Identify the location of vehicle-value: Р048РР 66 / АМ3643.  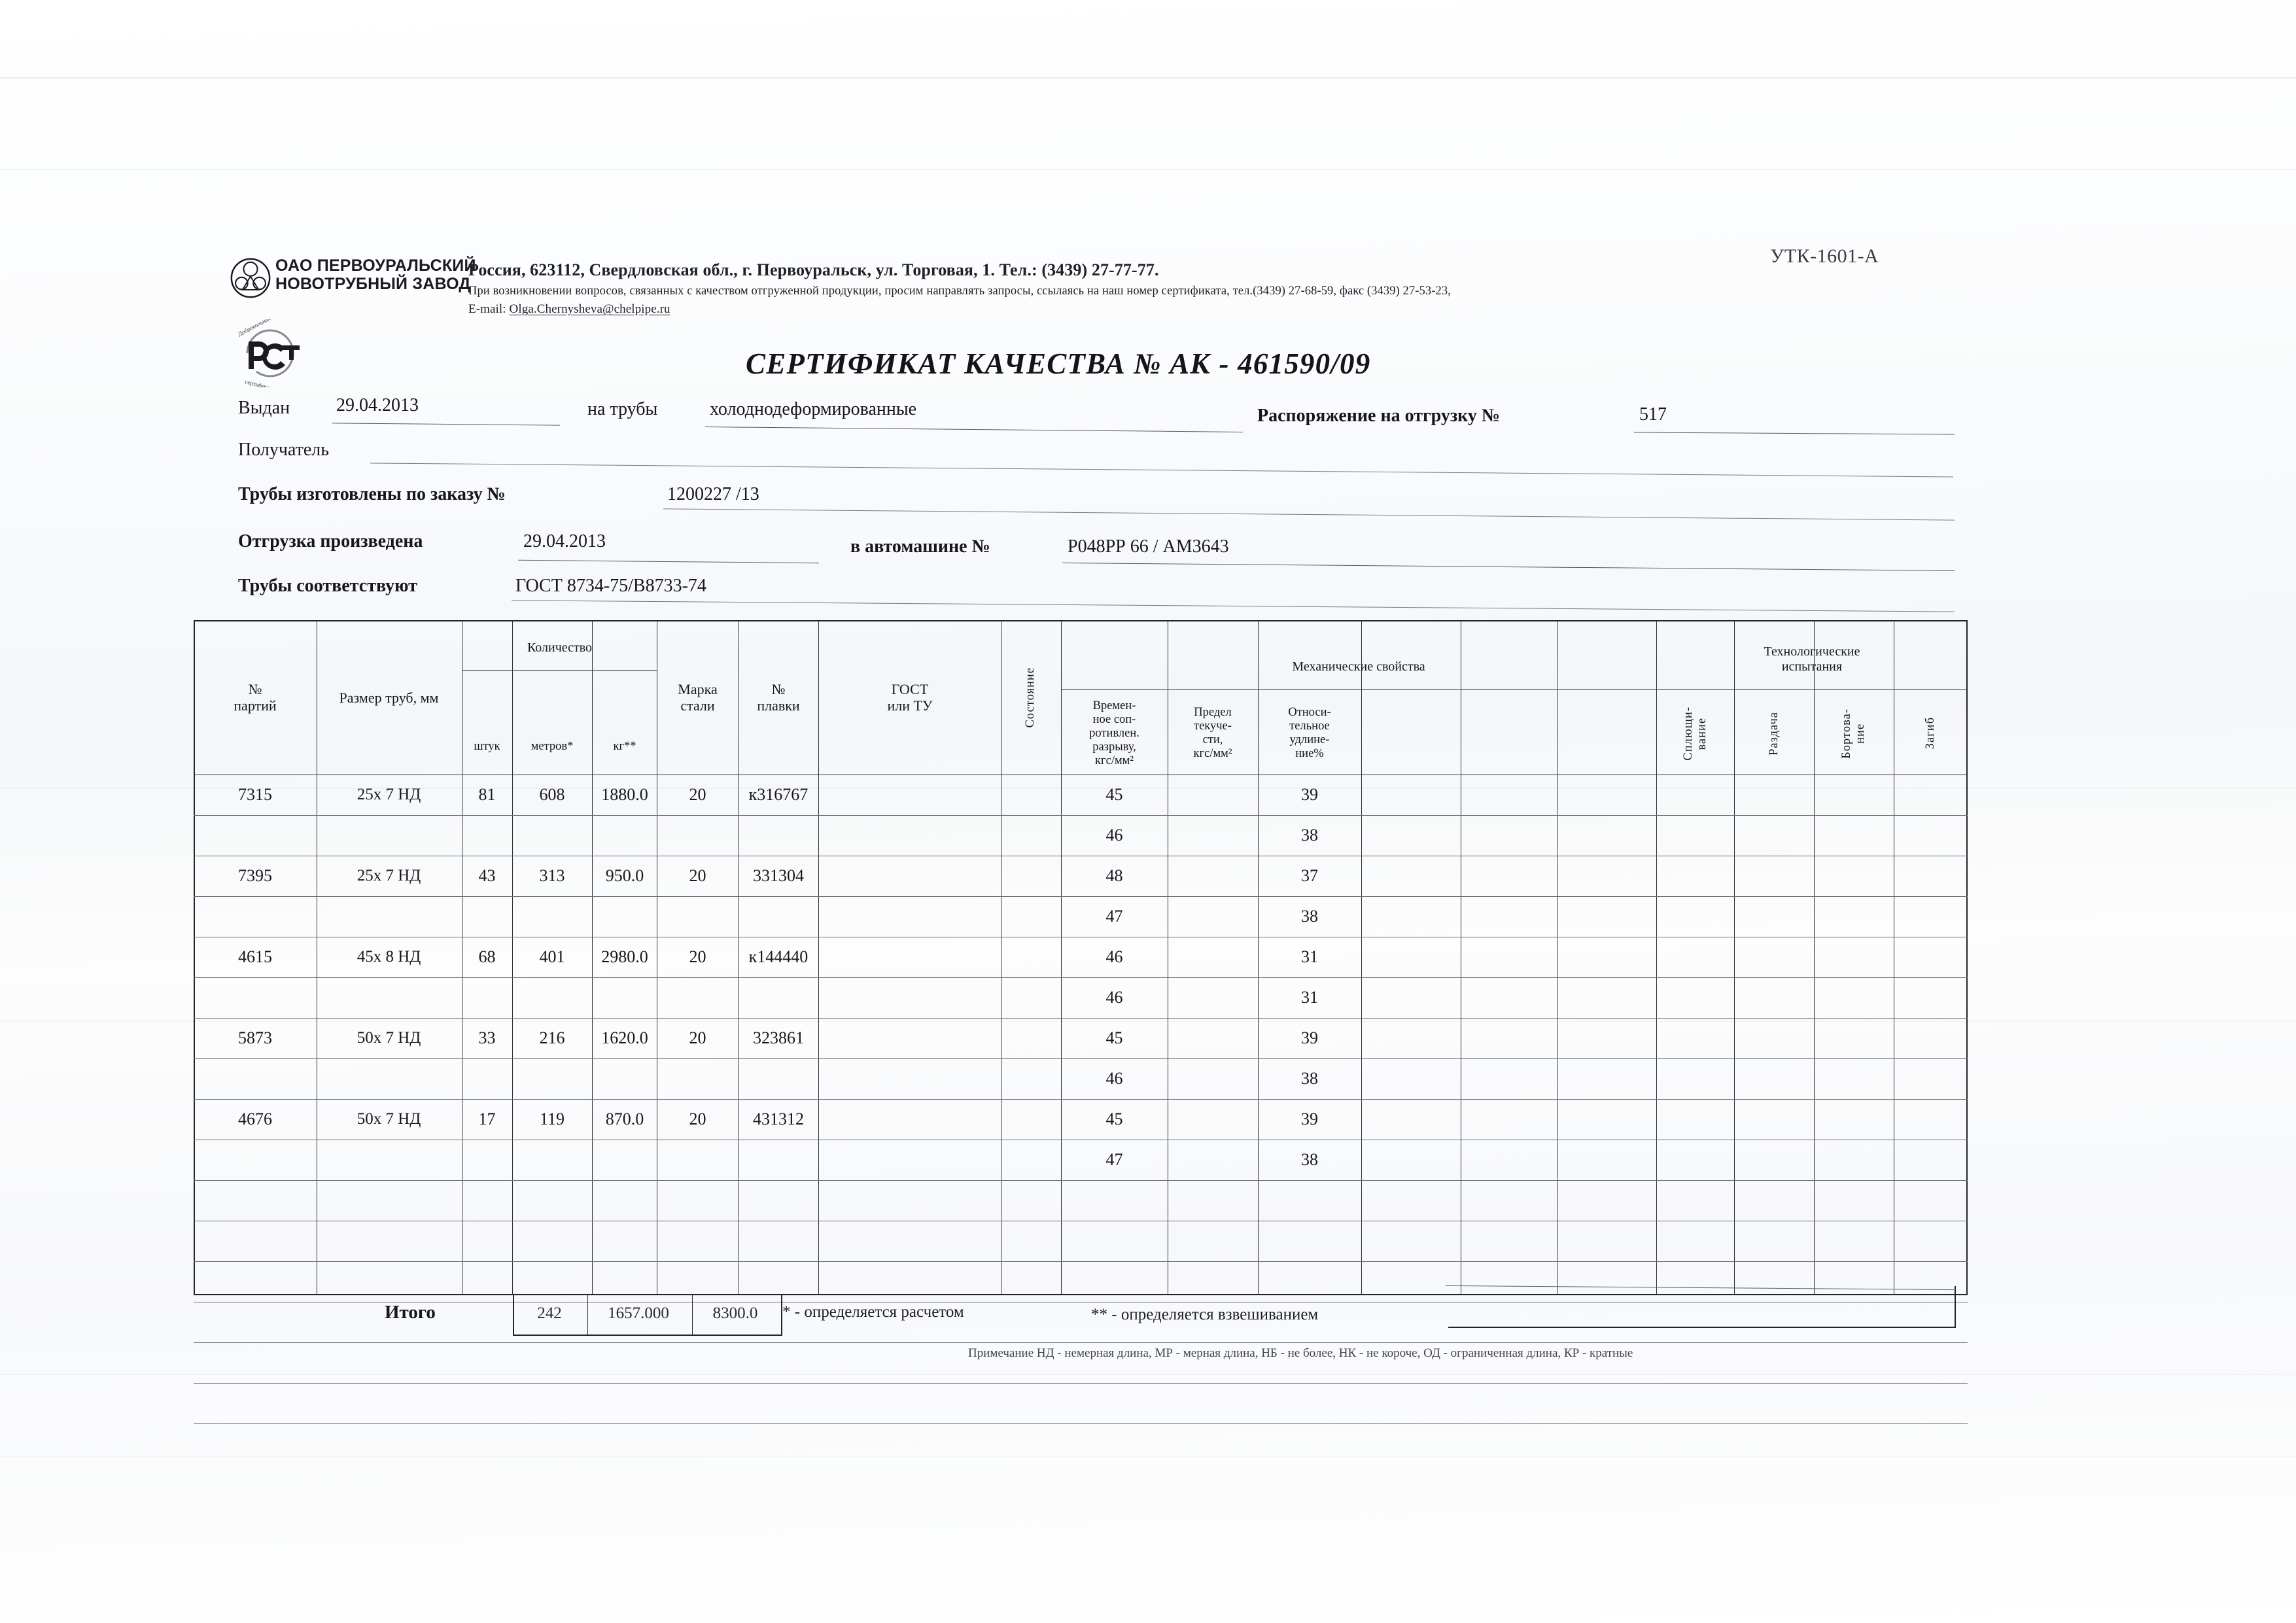
(1148, 546).